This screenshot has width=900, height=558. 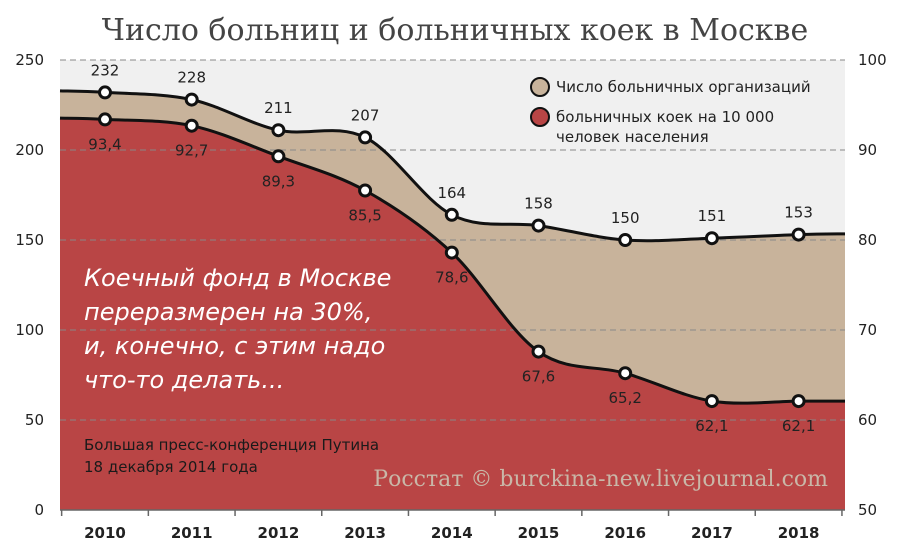 I want to click on y-right-tick-label: 50, so click(x=867, y=510).